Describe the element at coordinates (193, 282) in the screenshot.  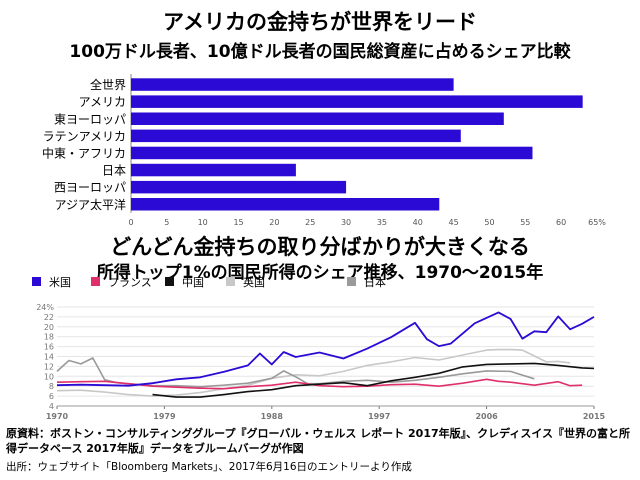
I see `legend-label-2: 中国` at that location.